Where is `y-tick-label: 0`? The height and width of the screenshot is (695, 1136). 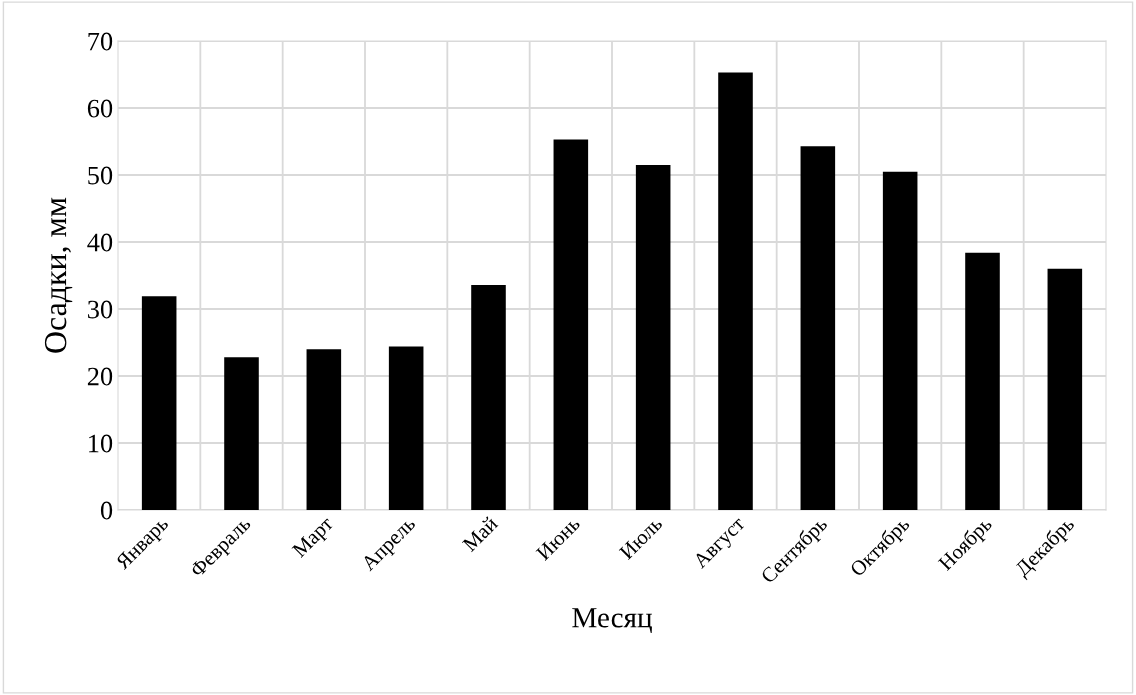
y-tick-label: 0 is located at coordinates (106, 510).